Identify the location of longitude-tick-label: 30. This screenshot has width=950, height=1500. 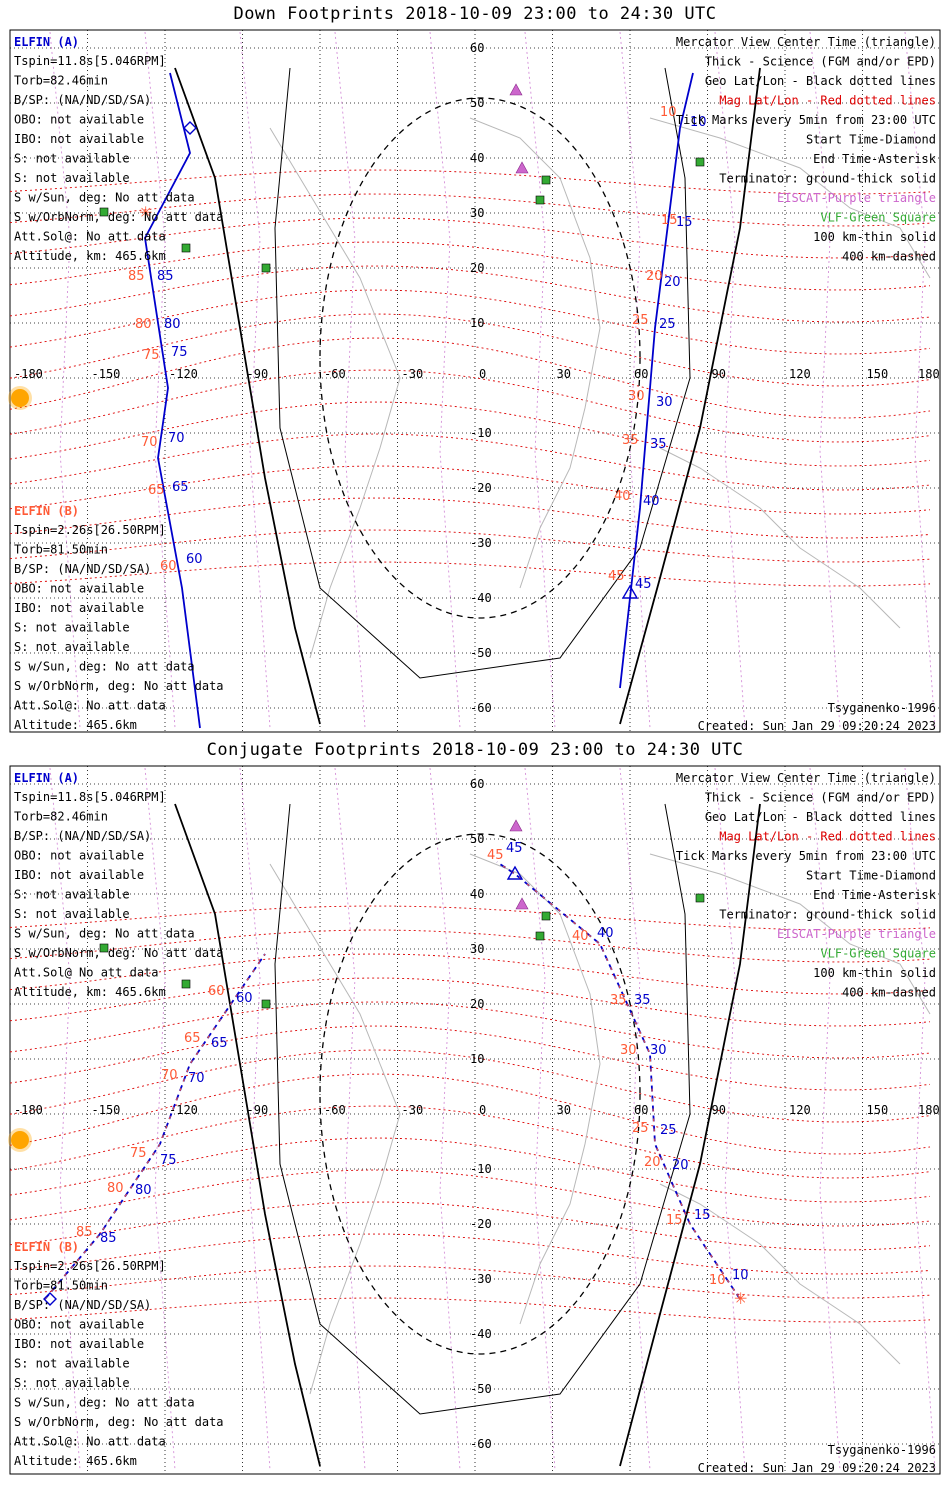
(564, 374).